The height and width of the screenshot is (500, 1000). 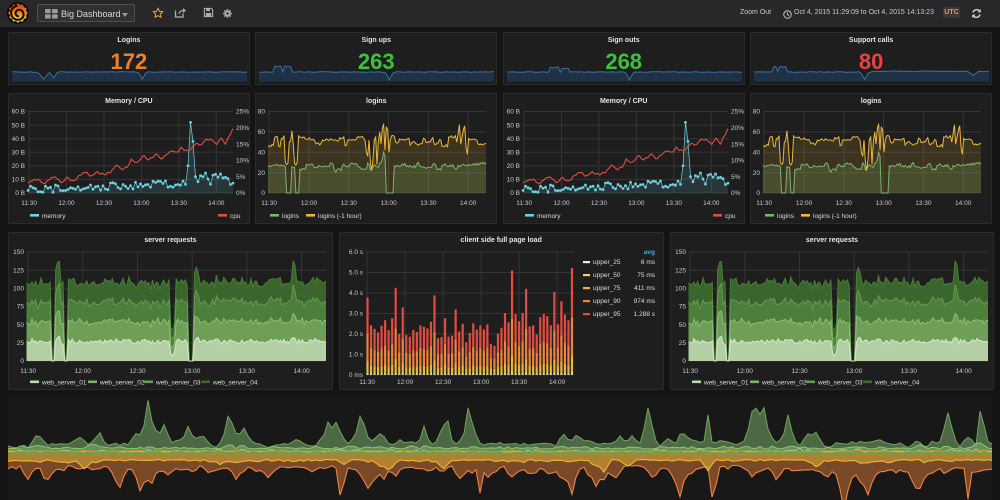 What do you see at coordinates (736, 177) in the screenshot?
I see `svg-text: 5%` at bounding box center [736, 177].